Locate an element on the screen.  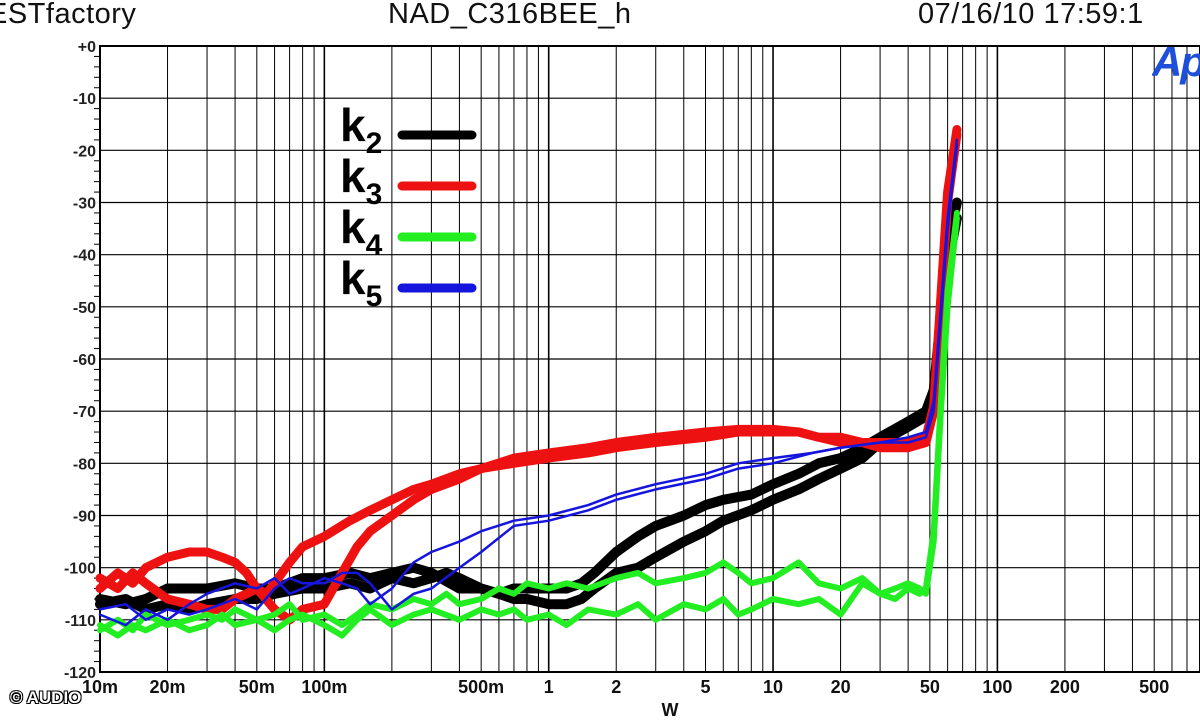
x-tick-label: 10 is located at coordinates (773, 687).